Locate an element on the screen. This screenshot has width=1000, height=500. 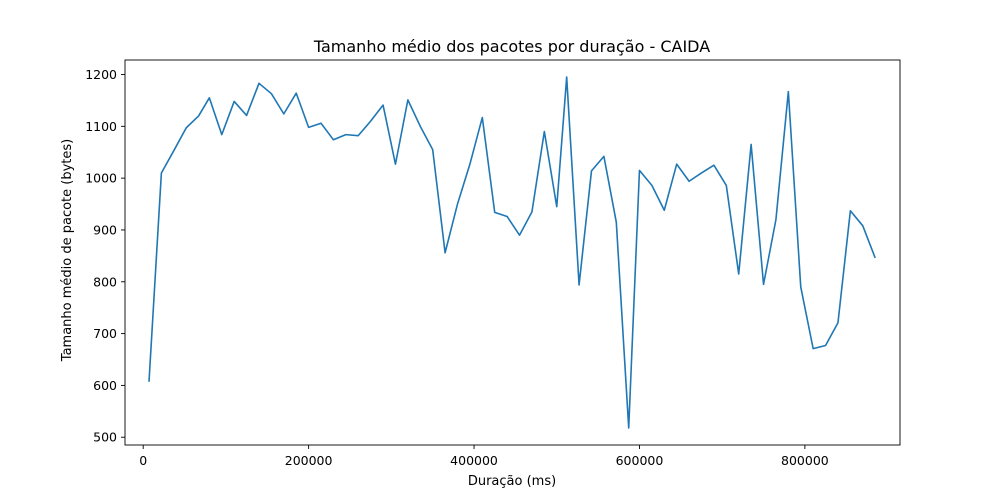
y-tick-label: 500 is located at coordinates (105, 437).